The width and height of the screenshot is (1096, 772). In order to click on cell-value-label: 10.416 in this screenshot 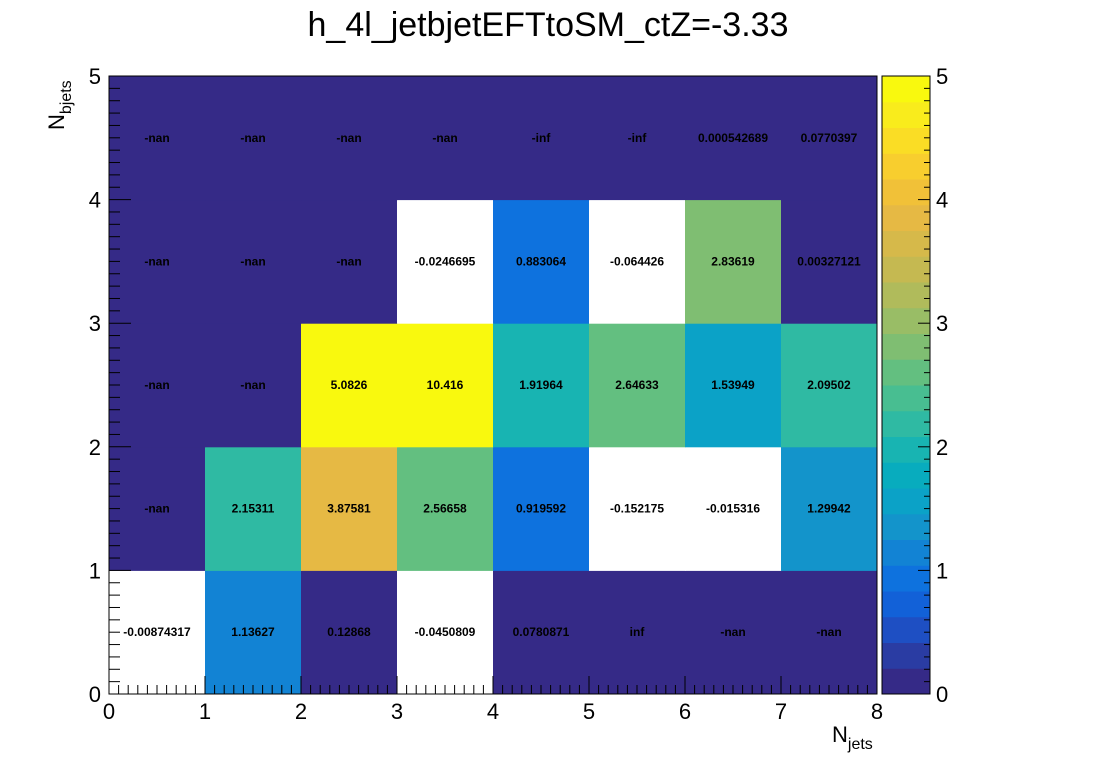, I will do `click(445, 385)`.